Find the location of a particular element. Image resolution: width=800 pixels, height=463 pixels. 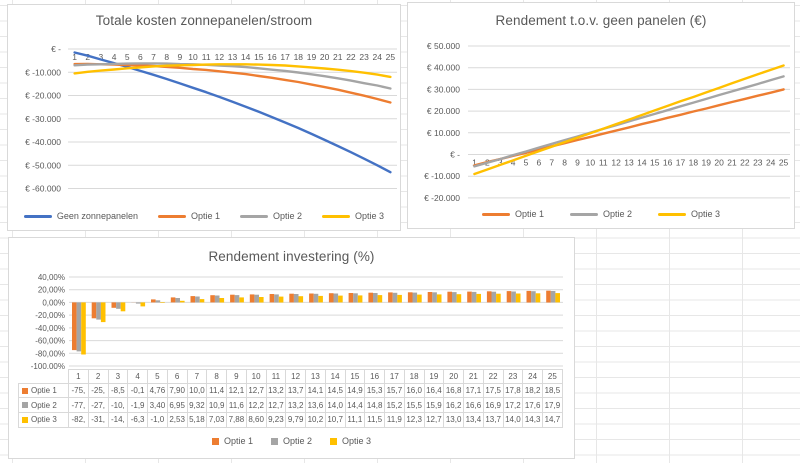

table-cell: 8,60 is located at coordinates (256, 420).